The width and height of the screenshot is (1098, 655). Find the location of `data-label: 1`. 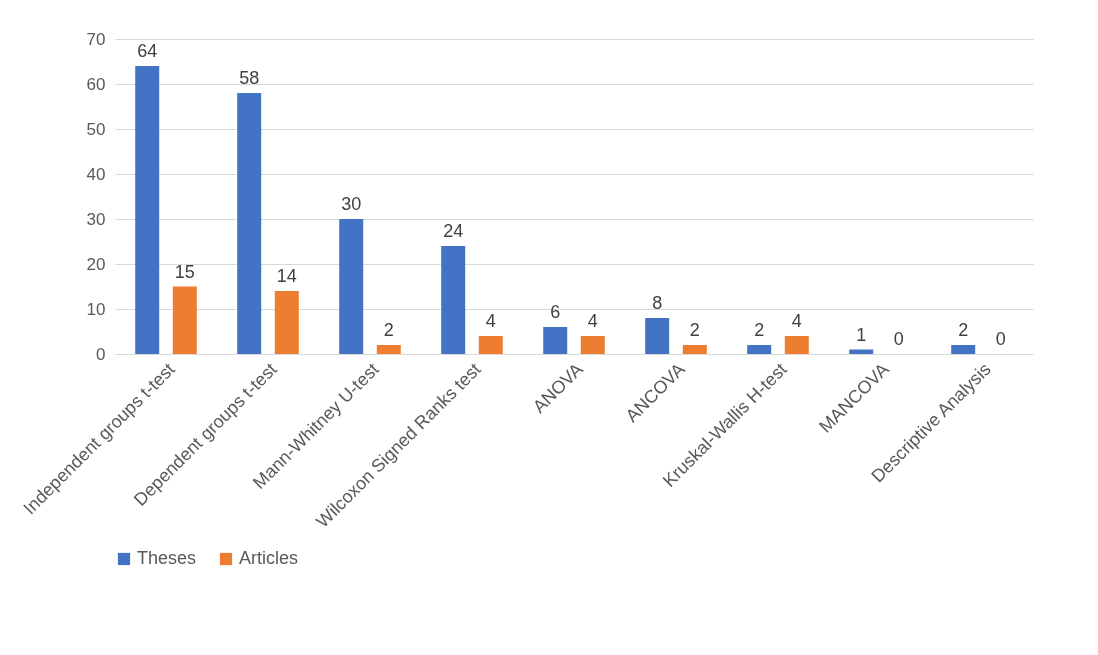

data-label: 1 is located at coordinates (861, 334).